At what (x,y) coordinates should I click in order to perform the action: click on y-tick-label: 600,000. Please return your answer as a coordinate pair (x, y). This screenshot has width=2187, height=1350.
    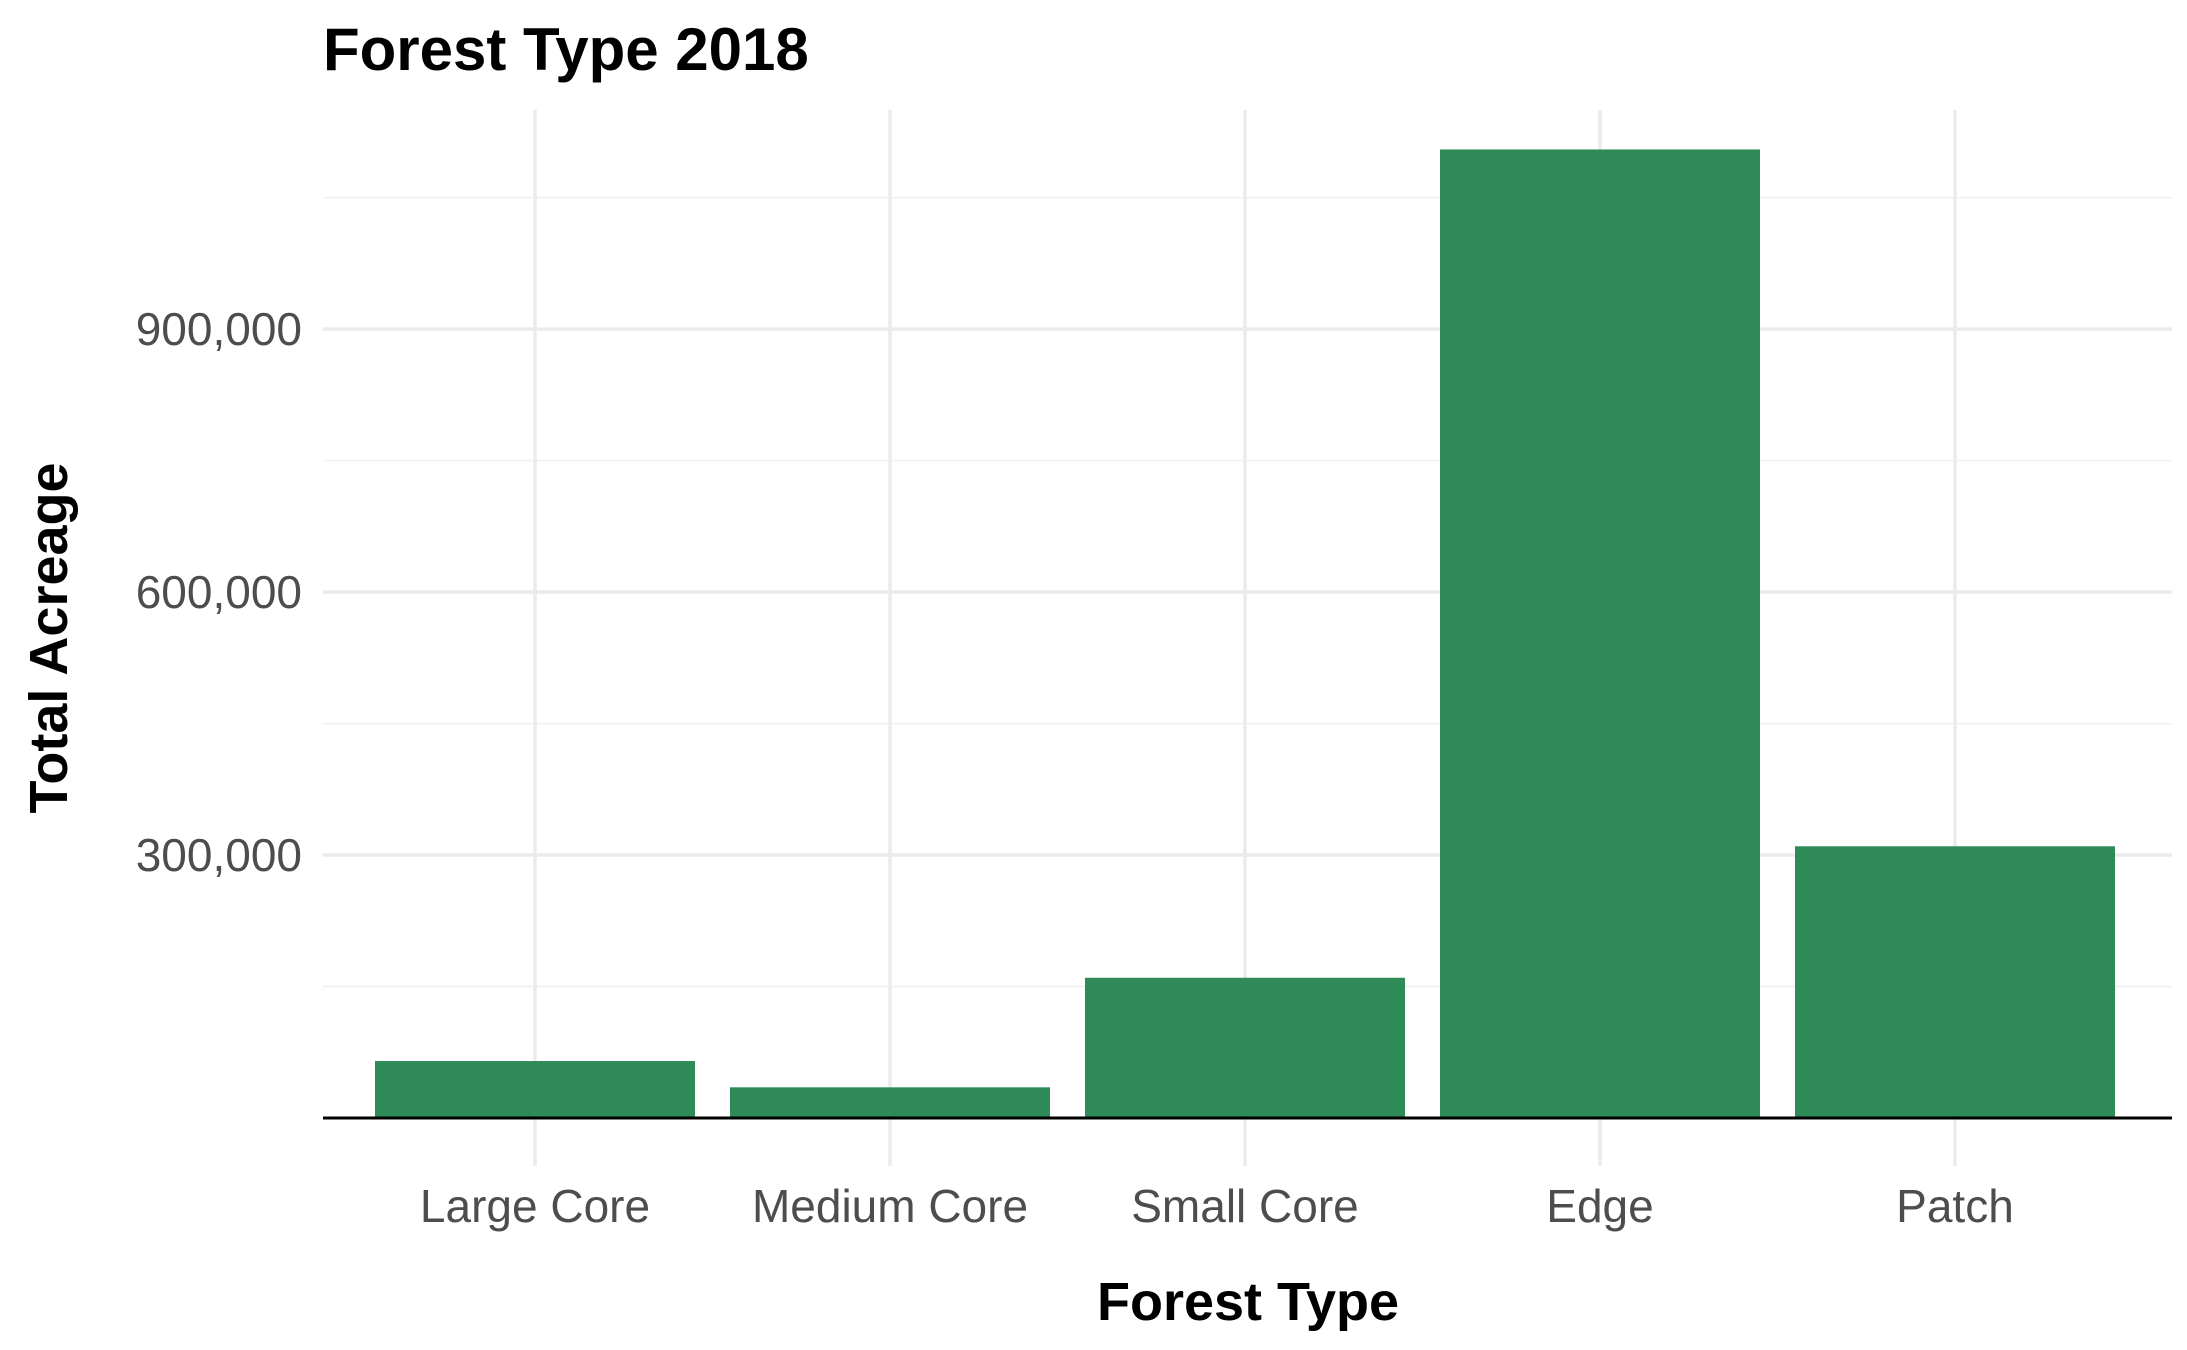
    Looking at the image, I should click on (219, 592).